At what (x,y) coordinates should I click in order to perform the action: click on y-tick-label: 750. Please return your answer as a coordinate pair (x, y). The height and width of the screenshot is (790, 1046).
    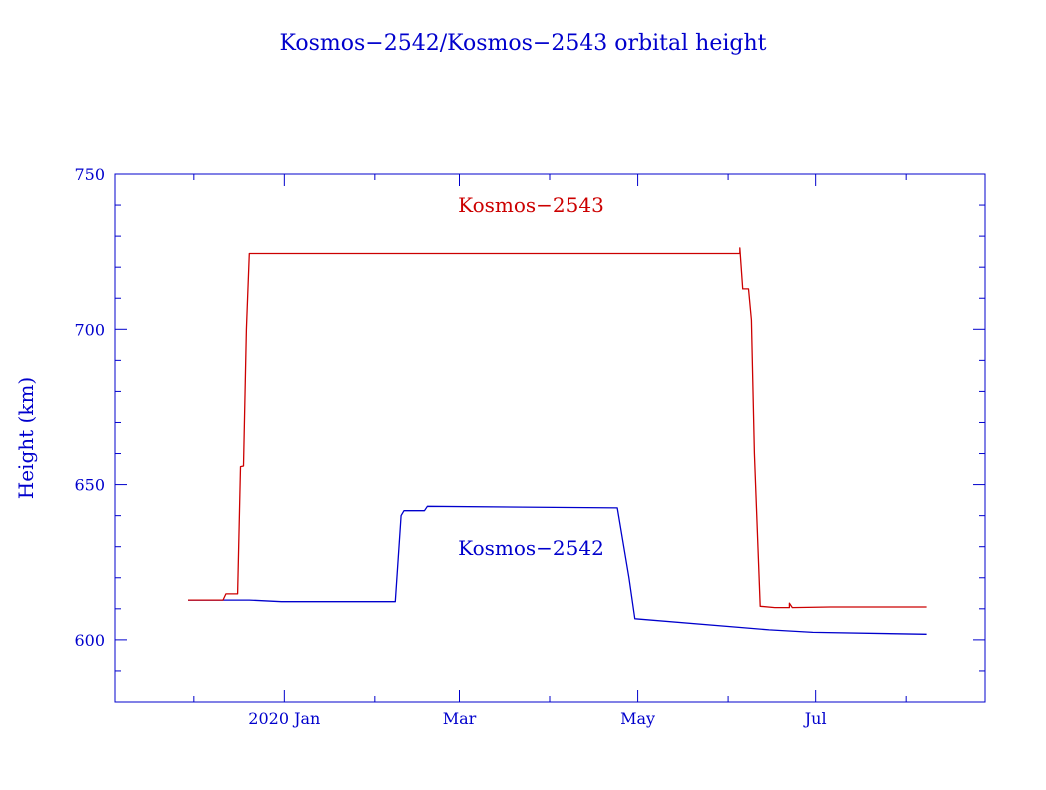
    Looking at the image, I should click on (89, 174).